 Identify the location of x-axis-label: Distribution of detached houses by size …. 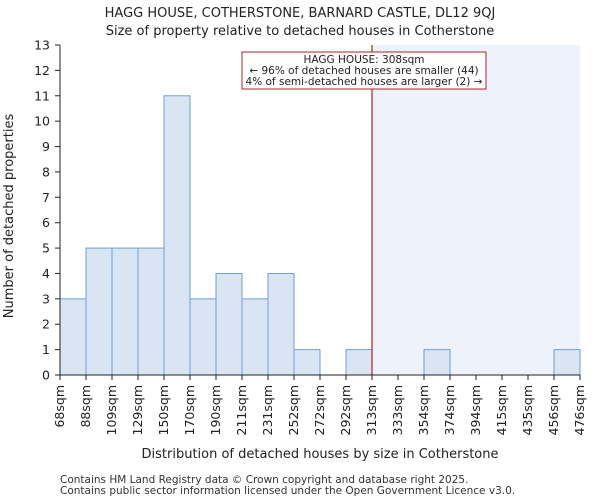
(320, 454).